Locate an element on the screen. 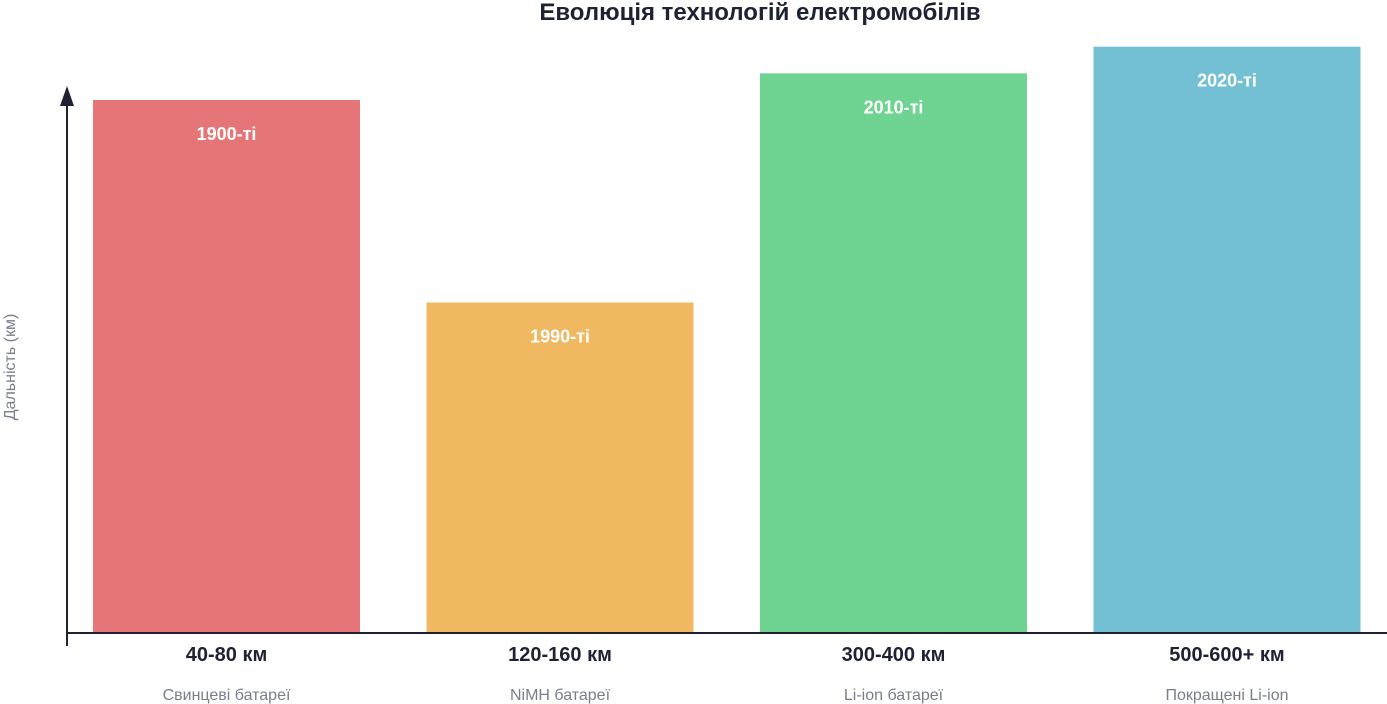  y-axis-label: Дальність (км) is located at coordinates (10, 367).